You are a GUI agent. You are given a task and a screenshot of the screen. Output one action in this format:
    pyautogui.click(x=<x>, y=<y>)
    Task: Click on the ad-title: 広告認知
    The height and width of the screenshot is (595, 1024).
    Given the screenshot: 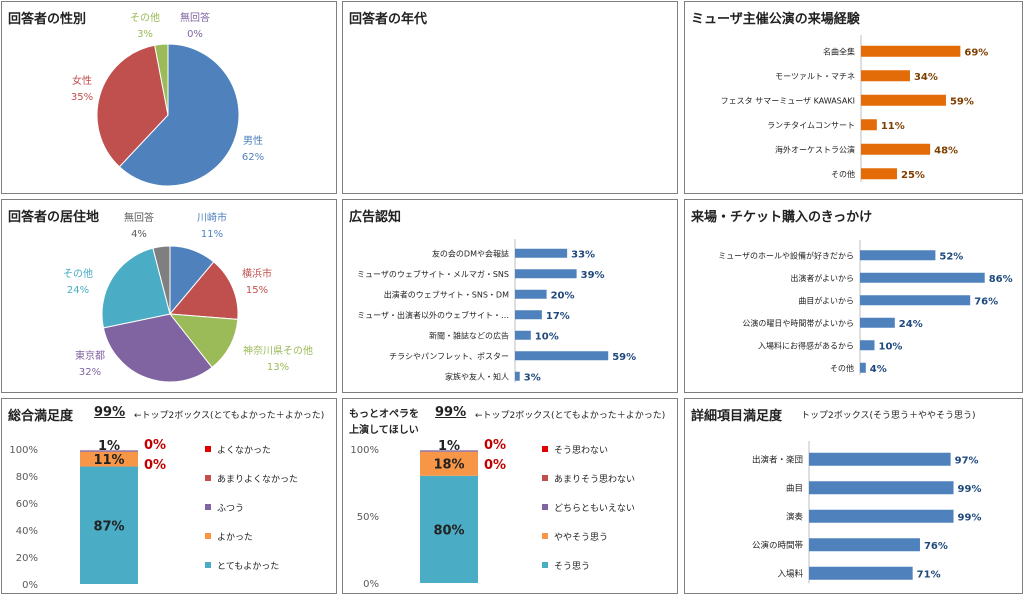 What is the action you would take?
    pyautogui.click(x=375, y=217)
    